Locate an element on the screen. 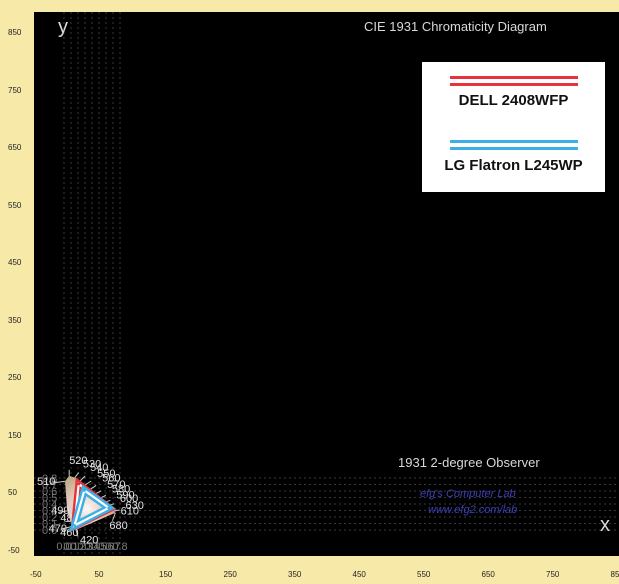  wavelength-label: 550 is located at coordinates (106, 474).